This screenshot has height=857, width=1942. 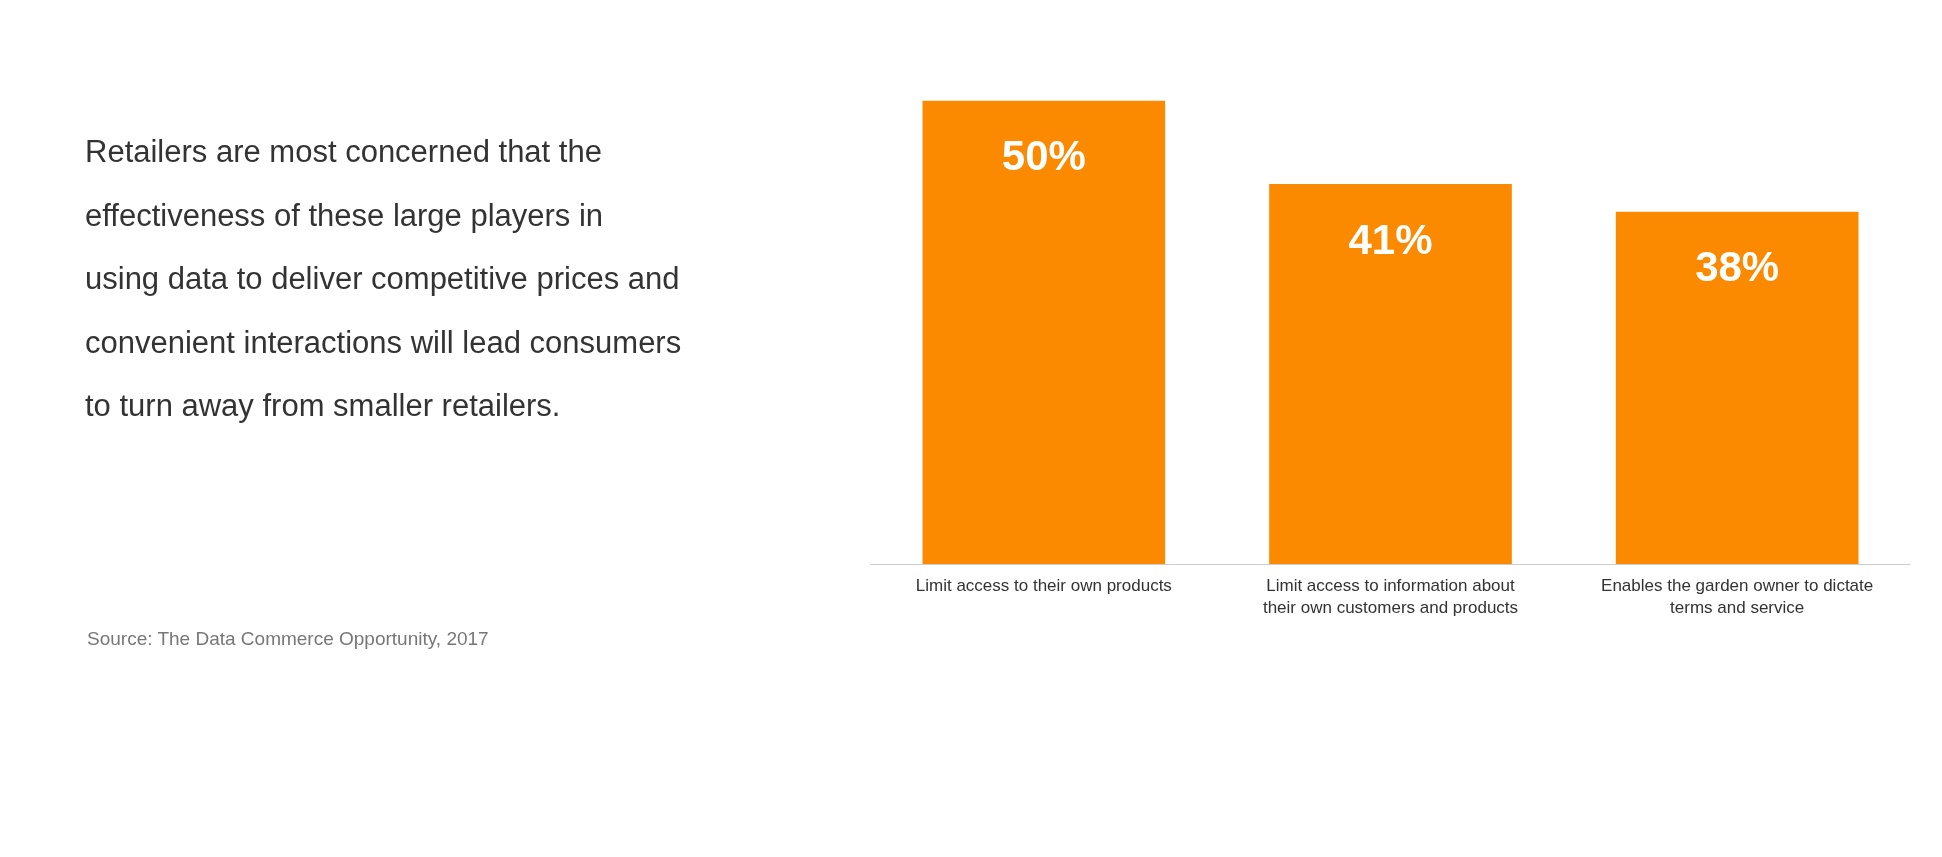 I want to click on source-note: Source: The Data Commerce Opportunity, 2017, so click(x=288, y=639).